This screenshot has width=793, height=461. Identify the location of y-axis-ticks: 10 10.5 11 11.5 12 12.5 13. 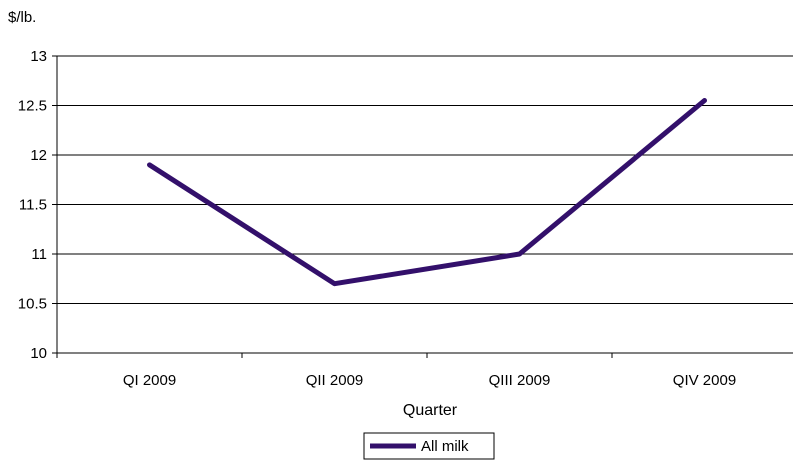
(37, 205).